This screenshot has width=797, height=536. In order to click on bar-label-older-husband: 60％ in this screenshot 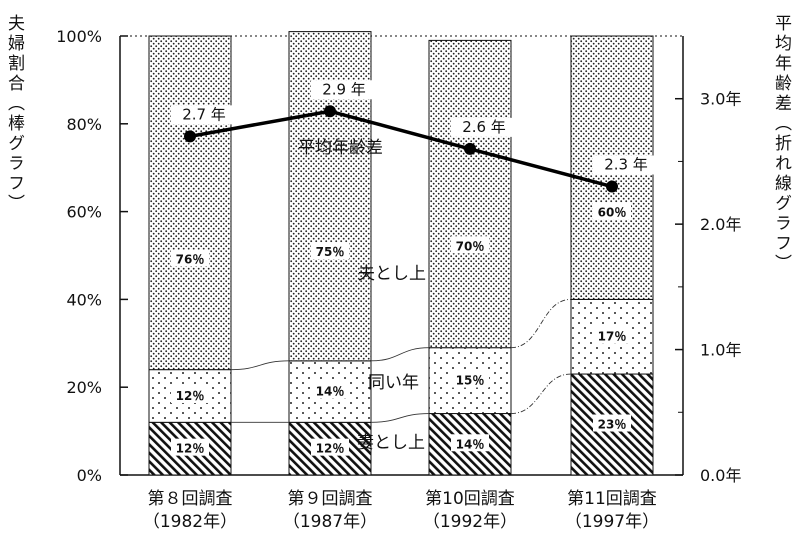, I will do `click(612, 212)`.